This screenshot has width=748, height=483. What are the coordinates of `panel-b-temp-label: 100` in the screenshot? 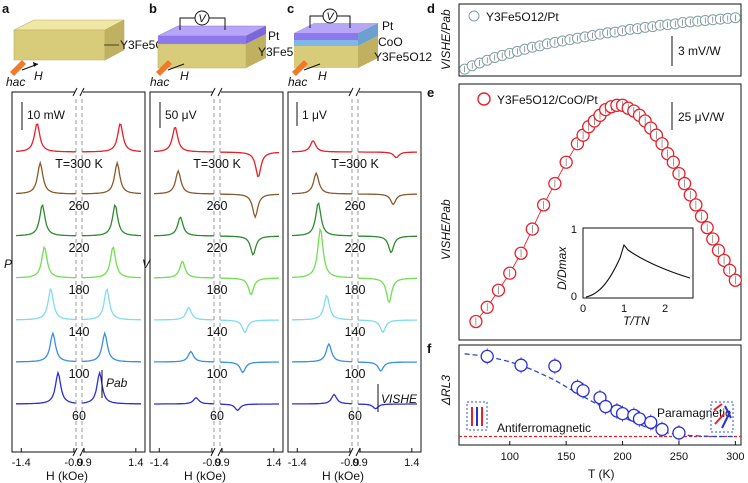 It's located at (217, 374).